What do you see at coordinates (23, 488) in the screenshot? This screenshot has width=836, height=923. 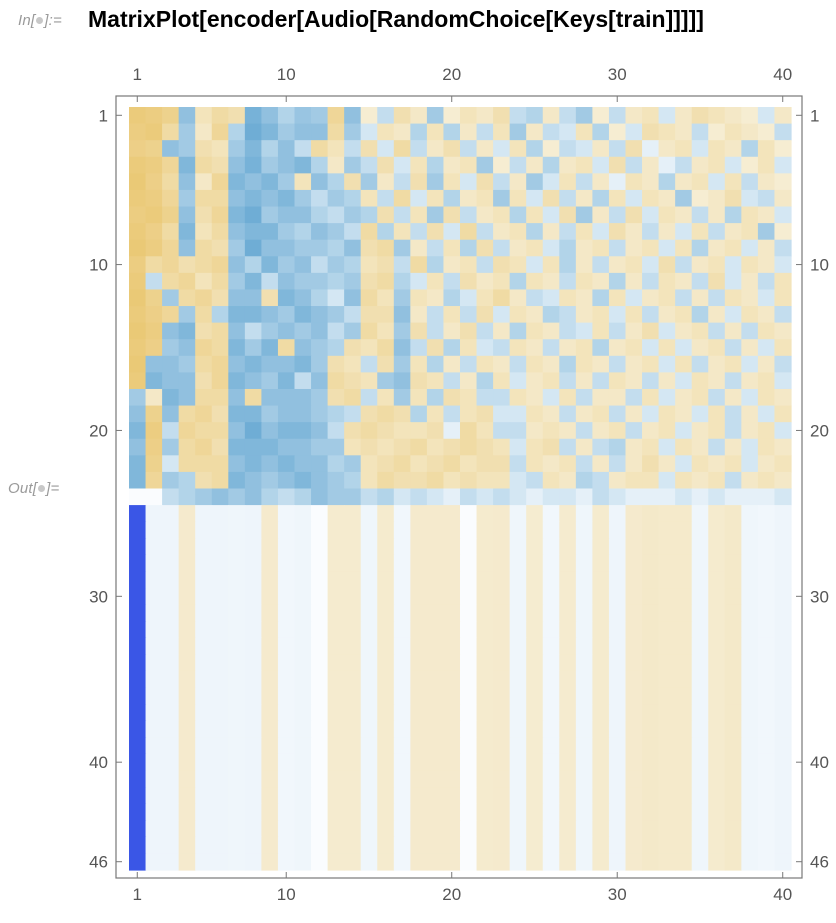 I see `output-label-prefix: Out[` at bounding box center [23, 488].